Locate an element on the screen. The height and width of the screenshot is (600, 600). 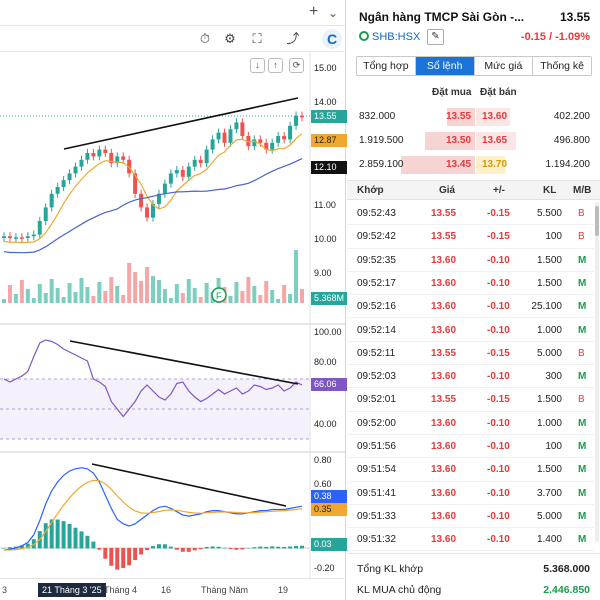
date-label-active: 21 Tháng 3 '25 is located at coordinates (72, 590).